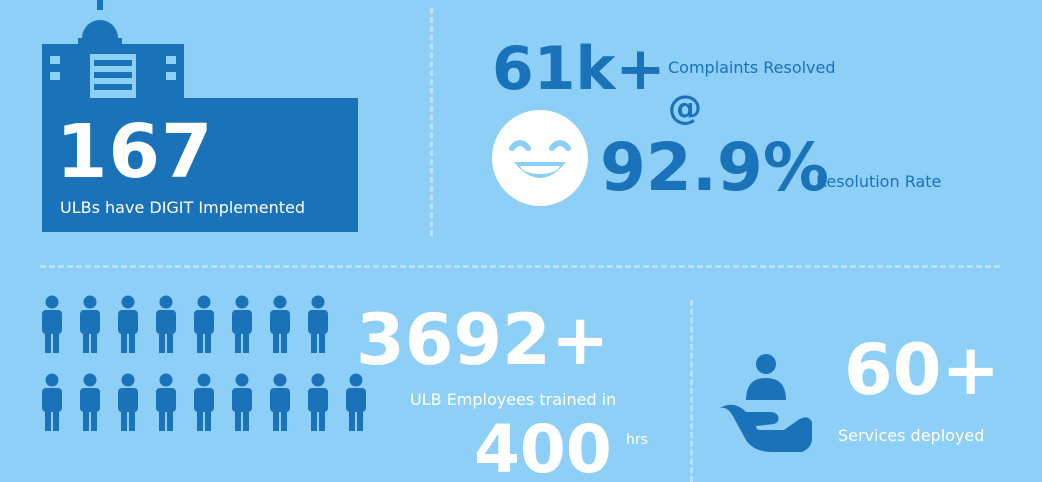  I want to click on resolution-rate-label: Resolution Rate, so click(879, 181).